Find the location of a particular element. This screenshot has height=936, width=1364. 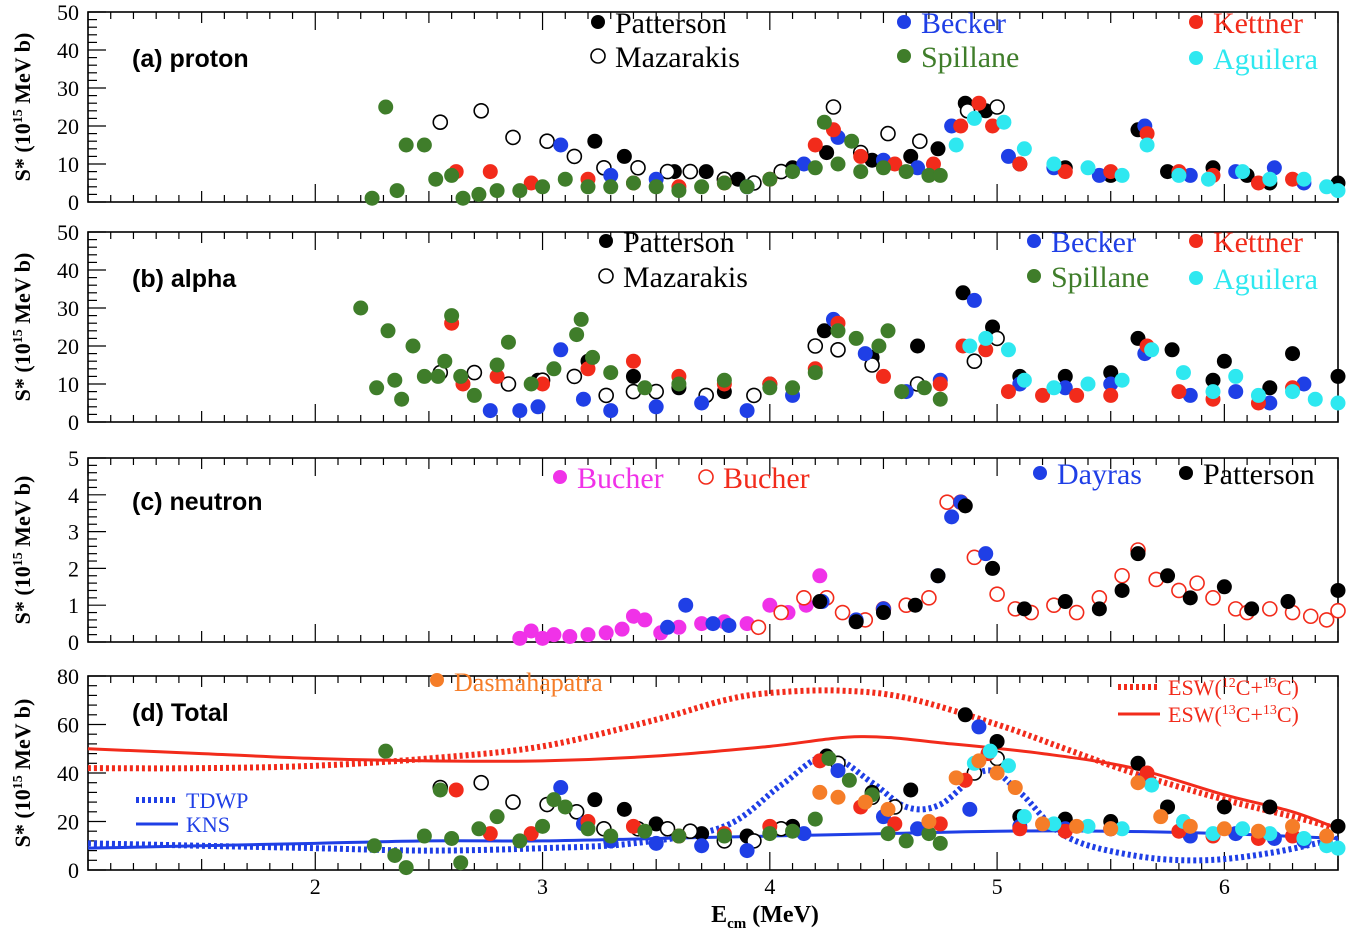

y-axis-title-unit: MeV b) is located at coordinates (22, 71).